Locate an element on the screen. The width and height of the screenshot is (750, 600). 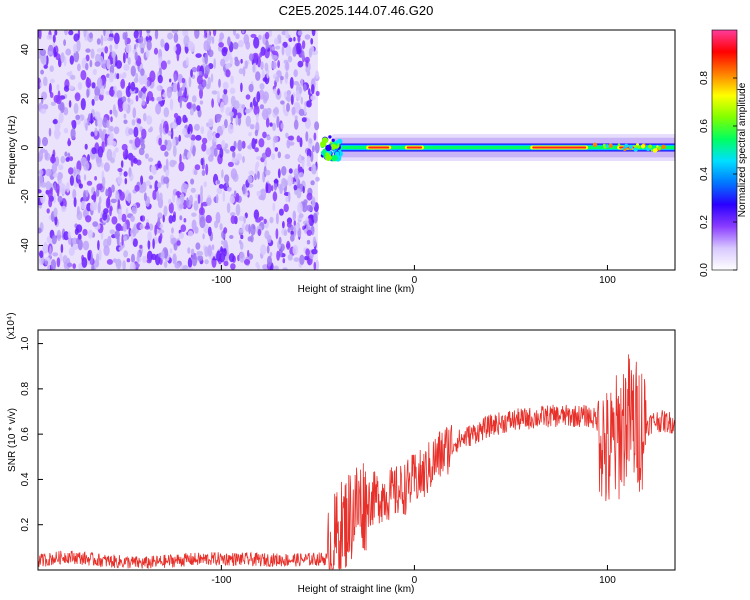
spectrogram-x-tick-label: 0 is located at coordinates (415, 280).